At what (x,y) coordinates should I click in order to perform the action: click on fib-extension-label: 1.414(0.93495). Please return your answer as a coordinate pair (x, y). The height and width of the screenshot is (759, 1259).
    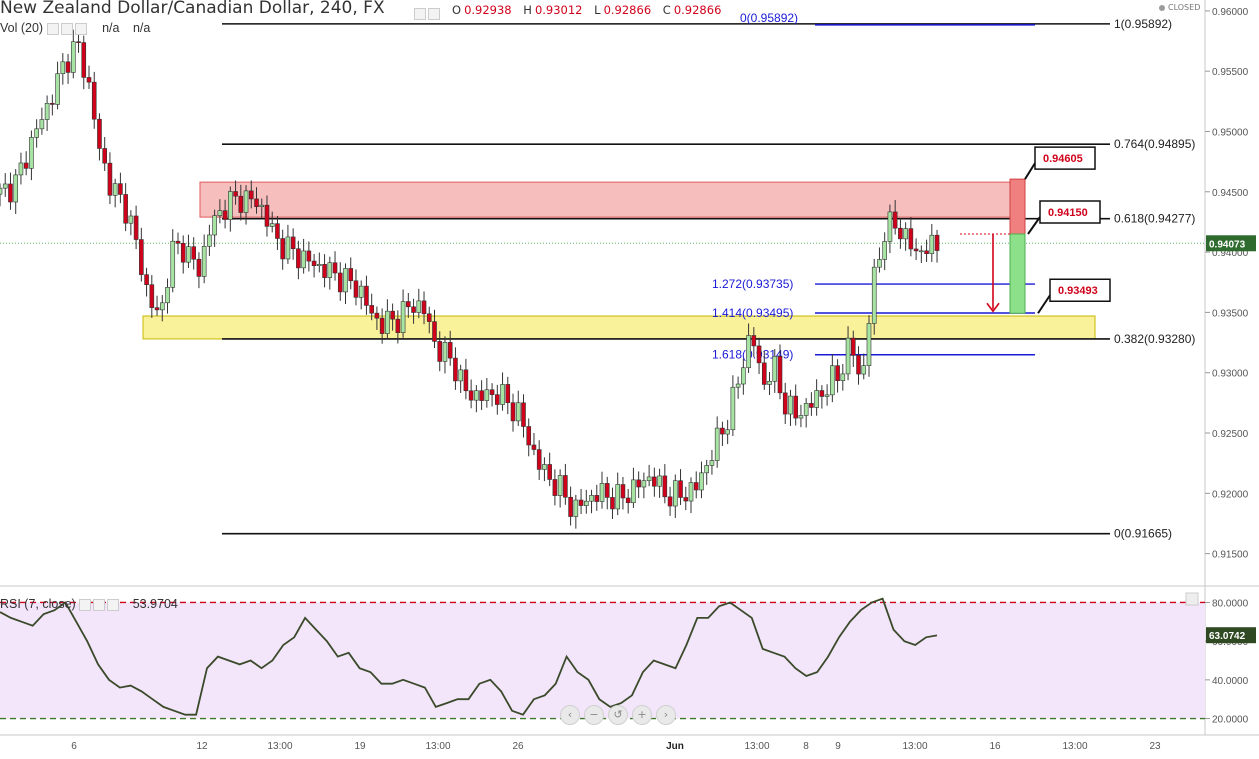
    Looking at the image, I should click on (752, 313).